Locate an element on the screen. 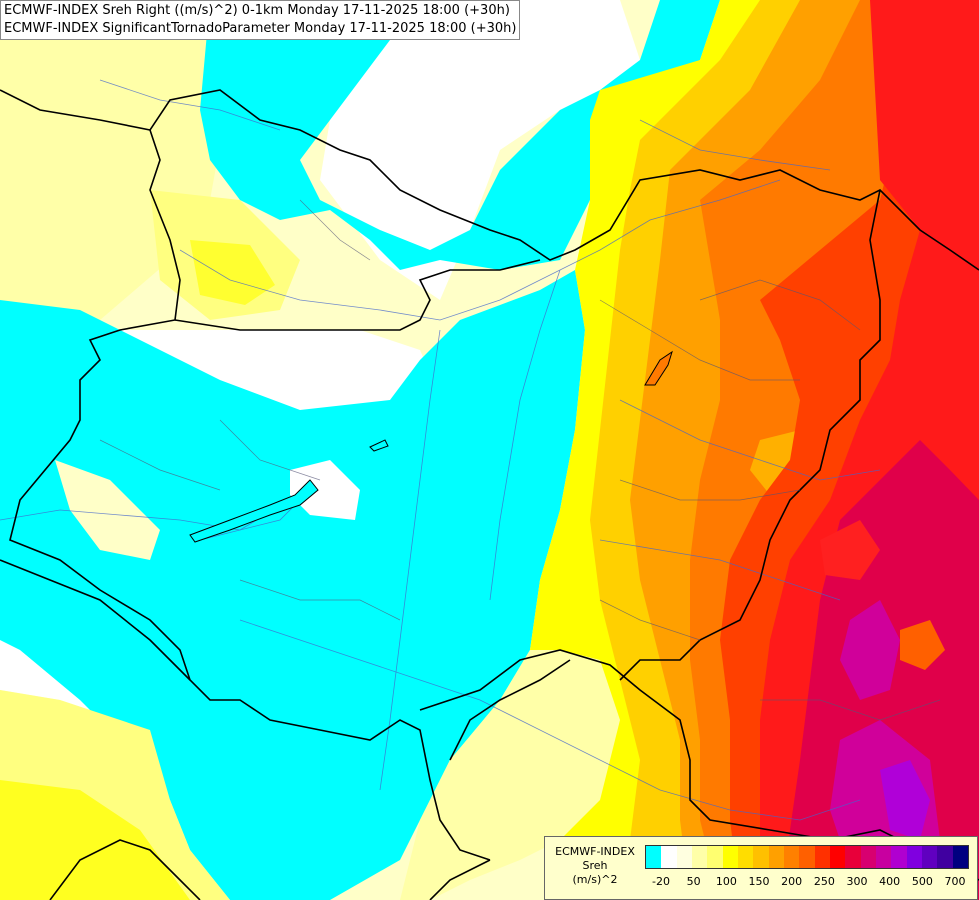 The height and width of the screenshot is (900, 979). legend-tick-label: 200 is located at coordinates (792, 881).